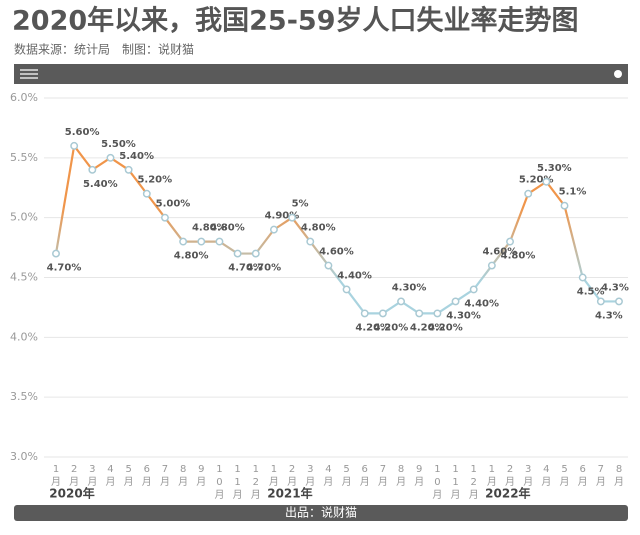  I want to click on bar-dot, so click(618, 74).